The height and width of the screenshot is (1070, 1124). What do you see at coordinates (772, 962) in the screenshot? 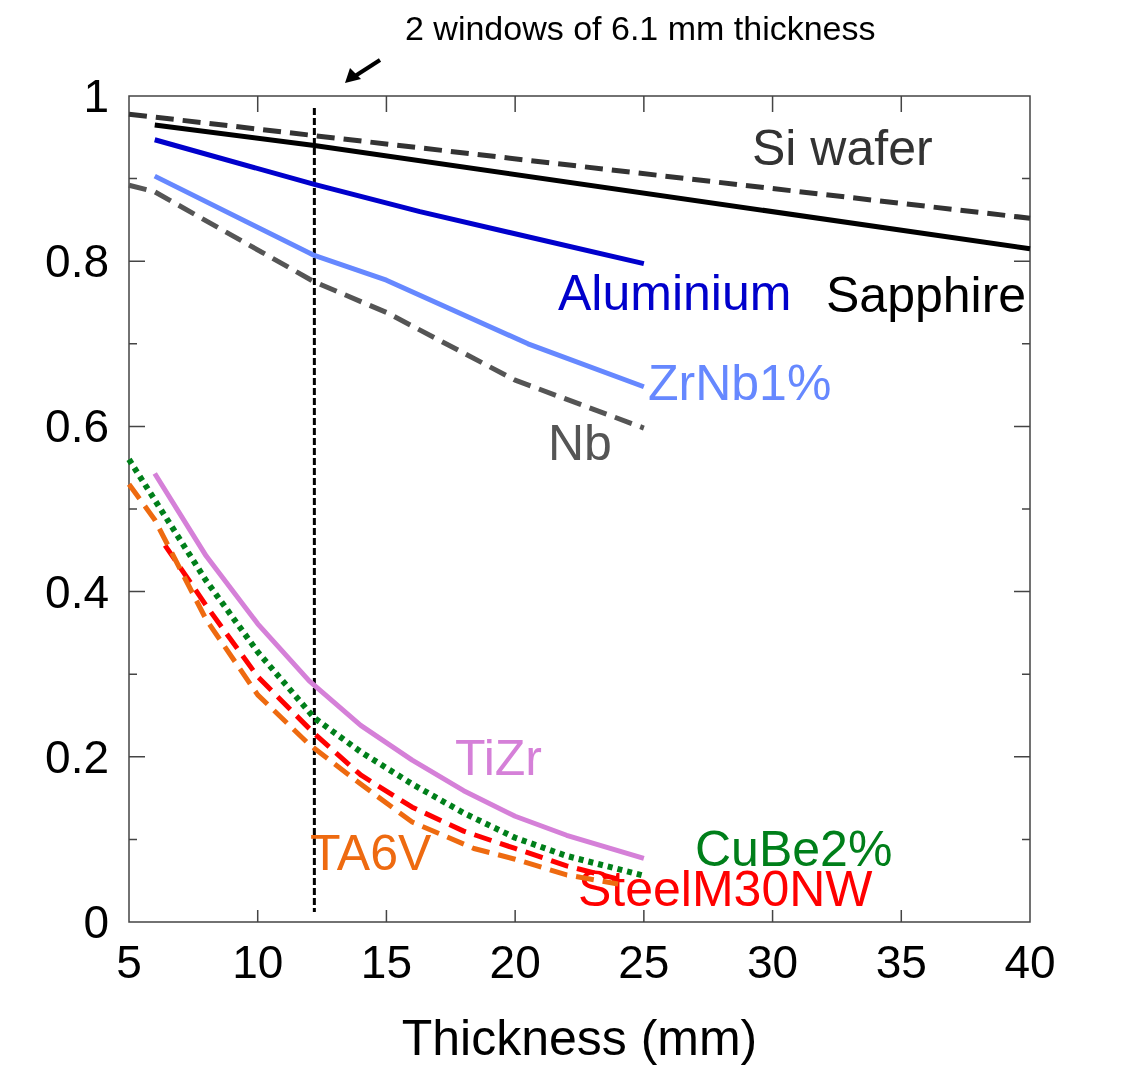
I see `x-tick-label: 30` at bounding box center [772, 962].